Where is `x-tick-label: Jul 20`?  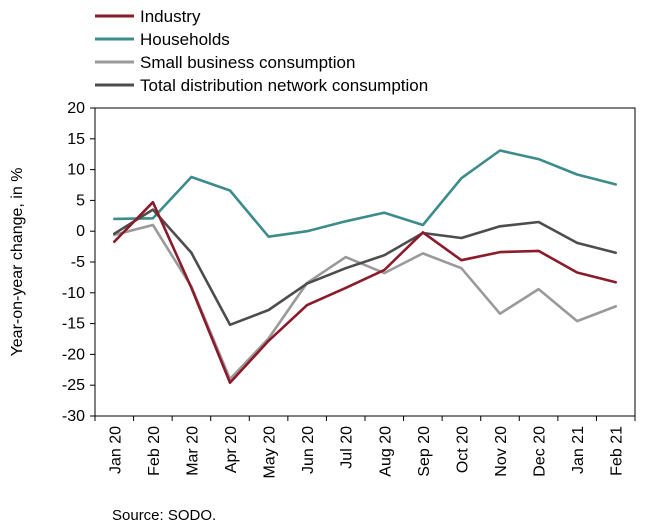
x-tick-label: Jul 20 is located at coordinates (347, 447).